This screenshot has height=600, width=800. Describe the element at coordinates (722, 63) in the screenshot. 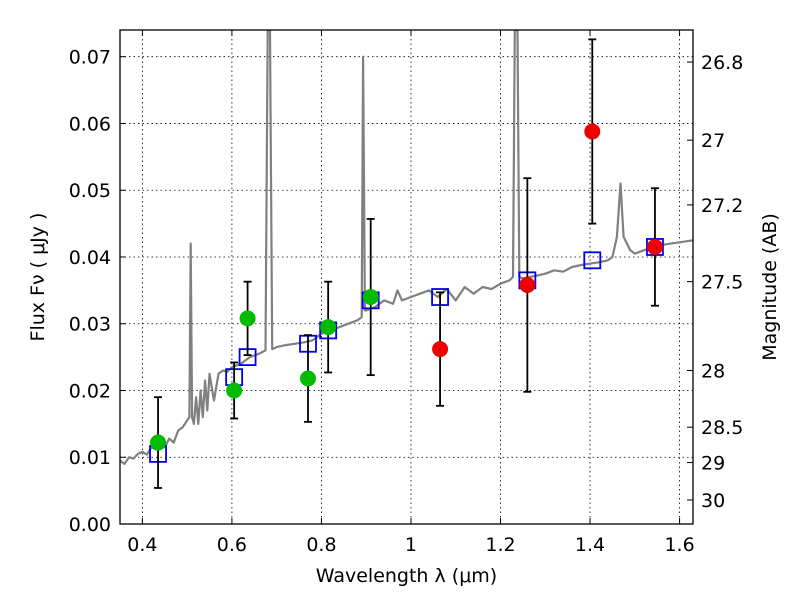

I see `right-tick-label: 26.8` at that location.